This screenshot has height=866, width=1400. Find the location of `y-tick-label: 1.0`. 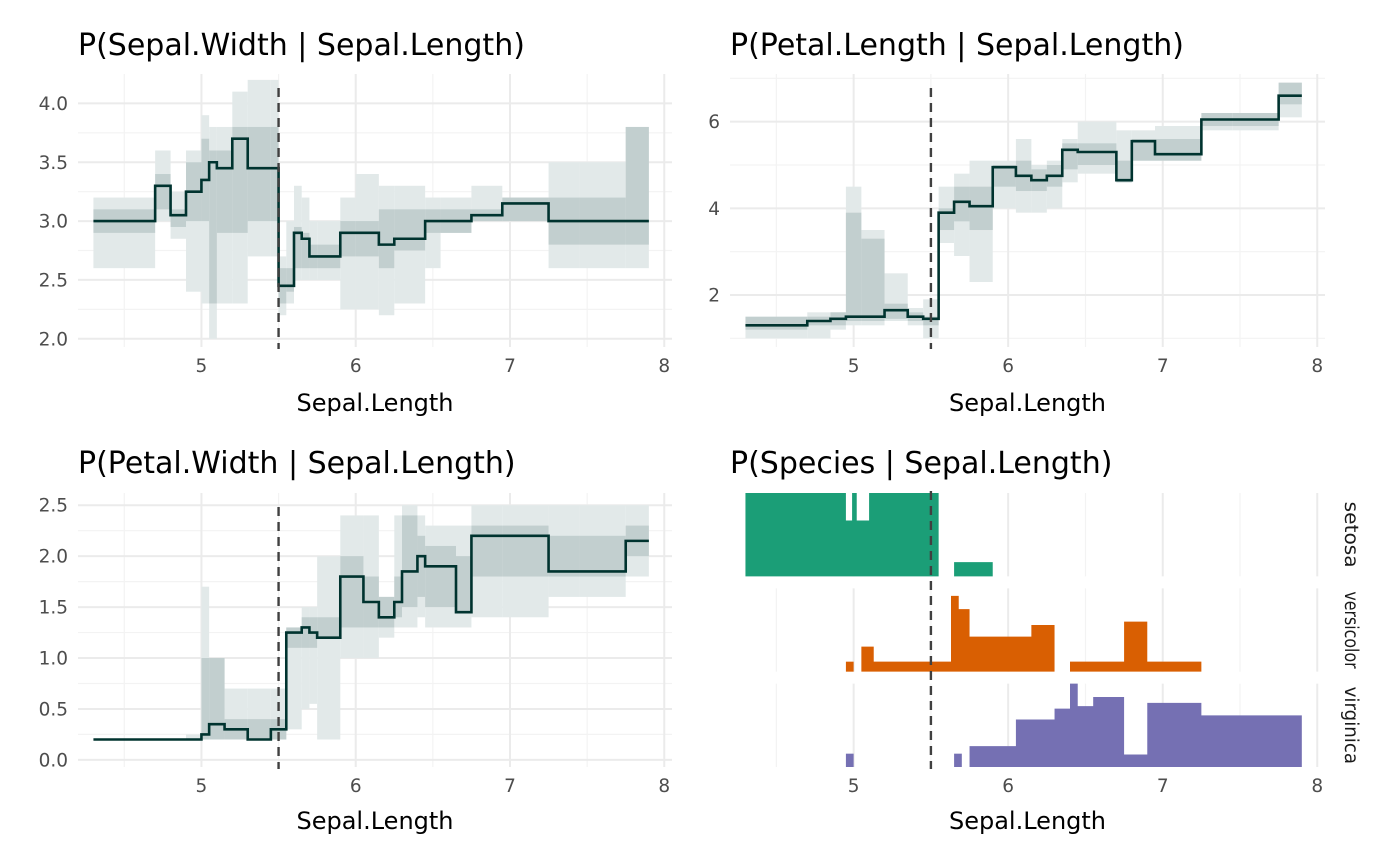

y-tick-label: 1.0 is located at coordinates (53, 659).